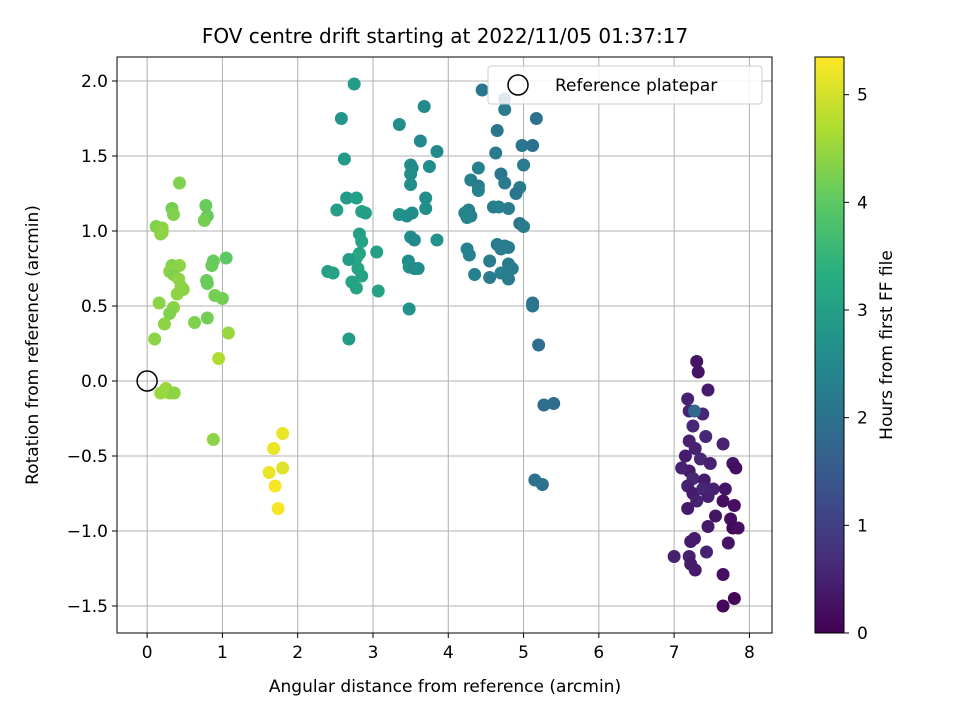  Describe the element at coordinates (373, 653) in the screenshot. I see `x-tick-label: 3` at that location.